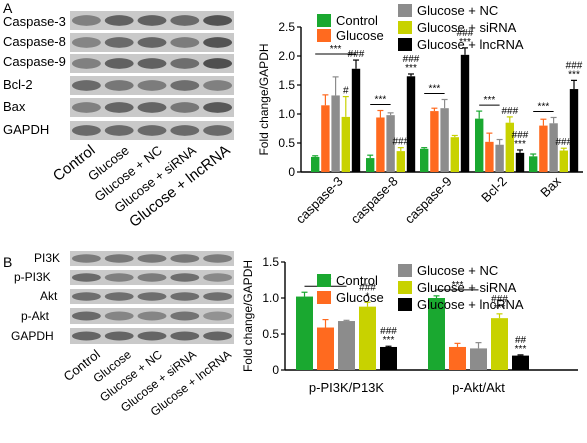 This screenshot has height=443, width=587. What do you see at coordinates (346, 387) in the screenshot?
I see `chart-b-category-label: p-PI3K/P13K` at bounding box center [346, 387].